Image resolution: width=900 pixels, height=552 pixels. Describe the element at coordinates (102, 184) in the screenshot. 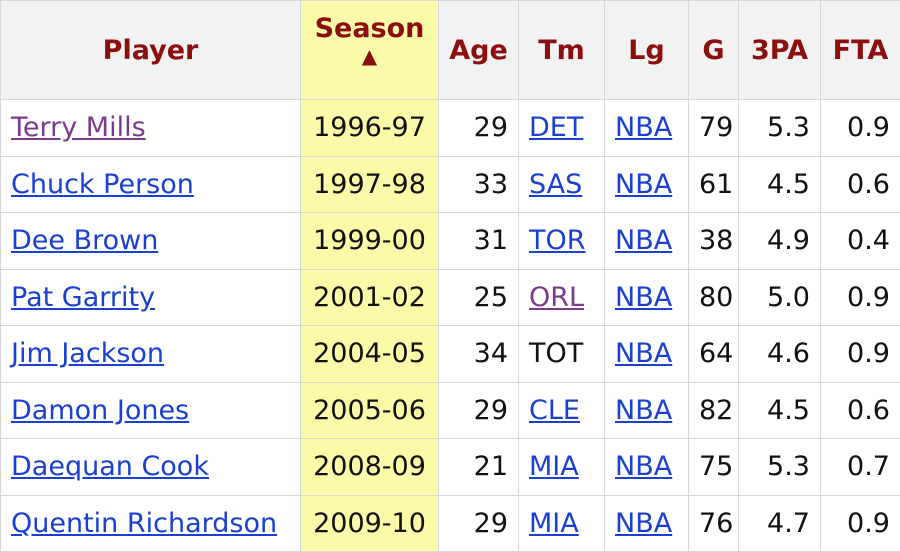

I see `player-link: Chuck Person` at that location.